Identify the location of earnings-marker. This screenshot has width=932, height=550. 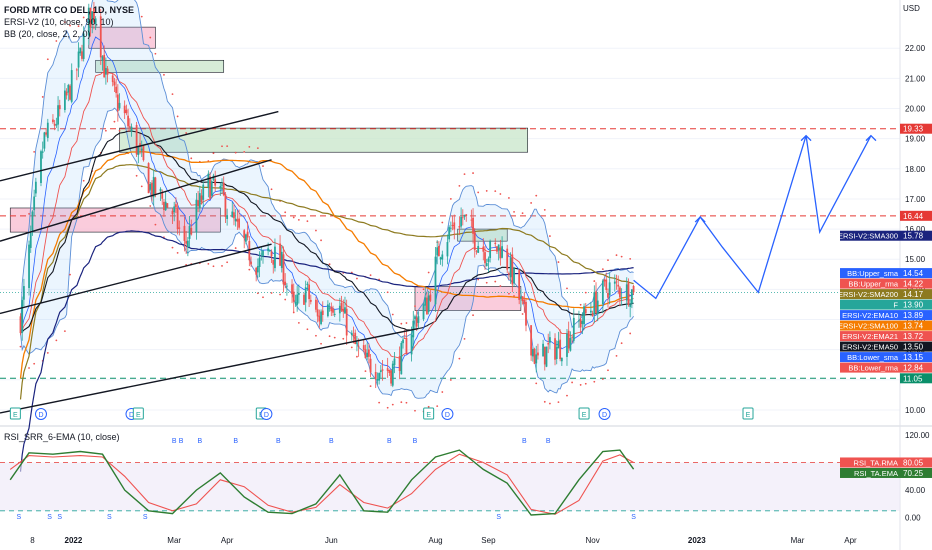
(584, 413).